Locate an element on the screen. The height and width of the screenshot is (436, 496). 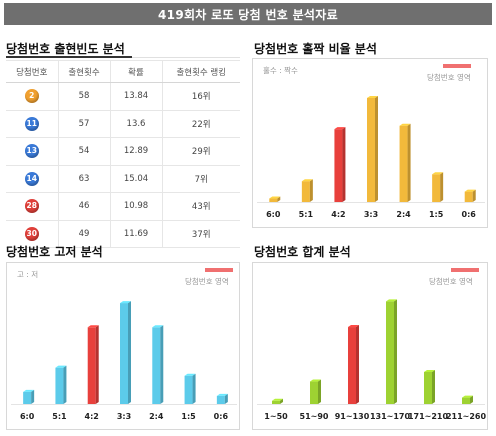
count-cell: 46 is located at coordinates (83, 206).